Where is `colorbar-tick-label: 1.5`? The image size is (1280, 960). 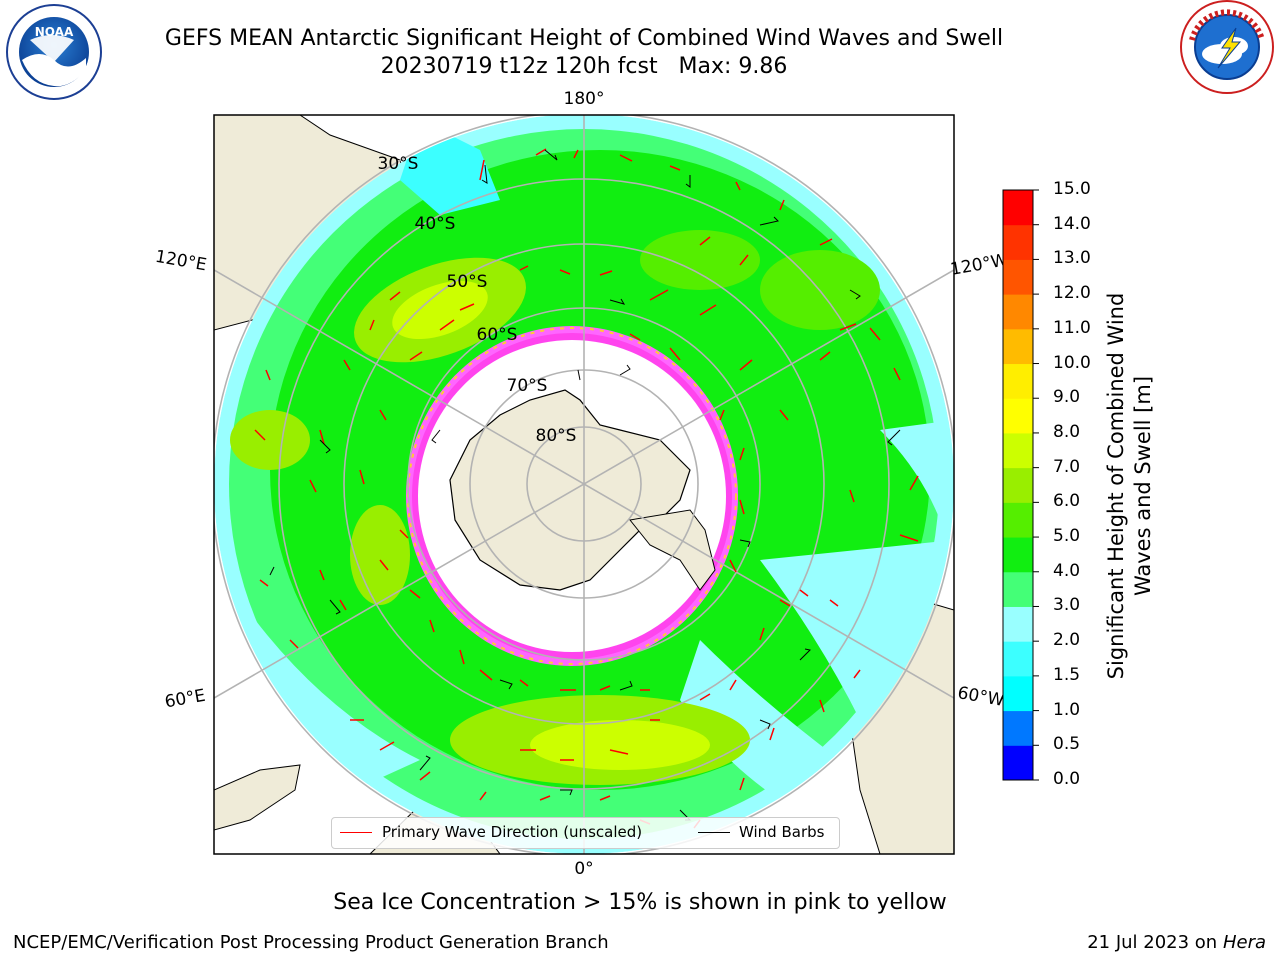 colorbar-tick-label: 1.5 is located at coordinates (1067, 674).